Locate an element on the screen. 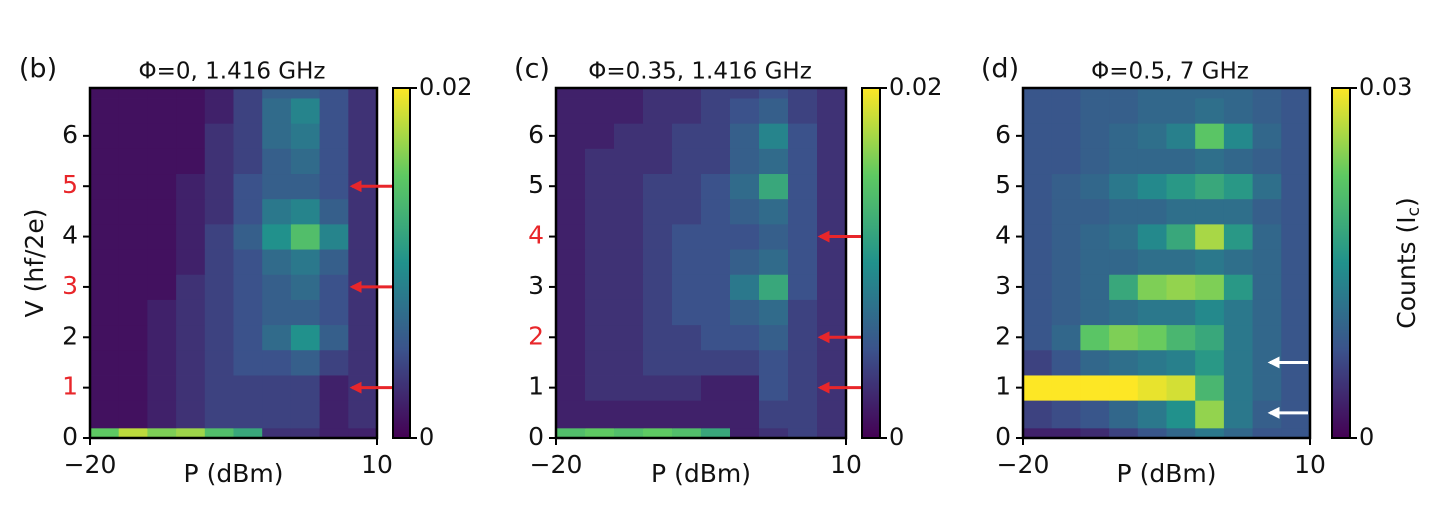 This screenshot has height=526, width=1446. colorbar-tick-label: 0.02 is located at coordinates (915, 87).